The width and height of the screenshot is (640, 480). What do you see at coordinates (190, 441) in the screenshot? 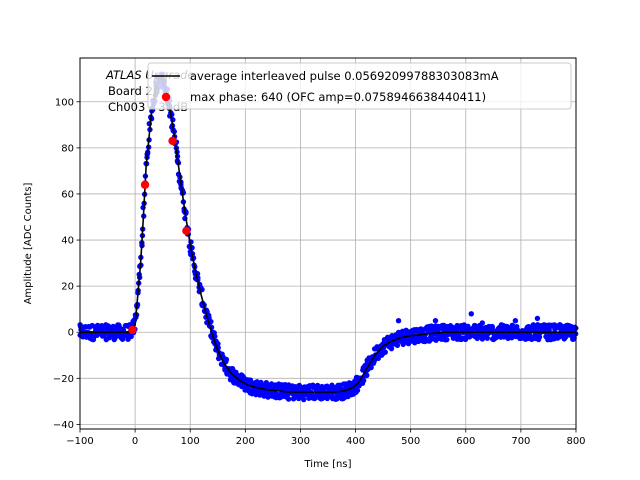
I see `x-tick-label: 100` at bounding box center [190, 441].